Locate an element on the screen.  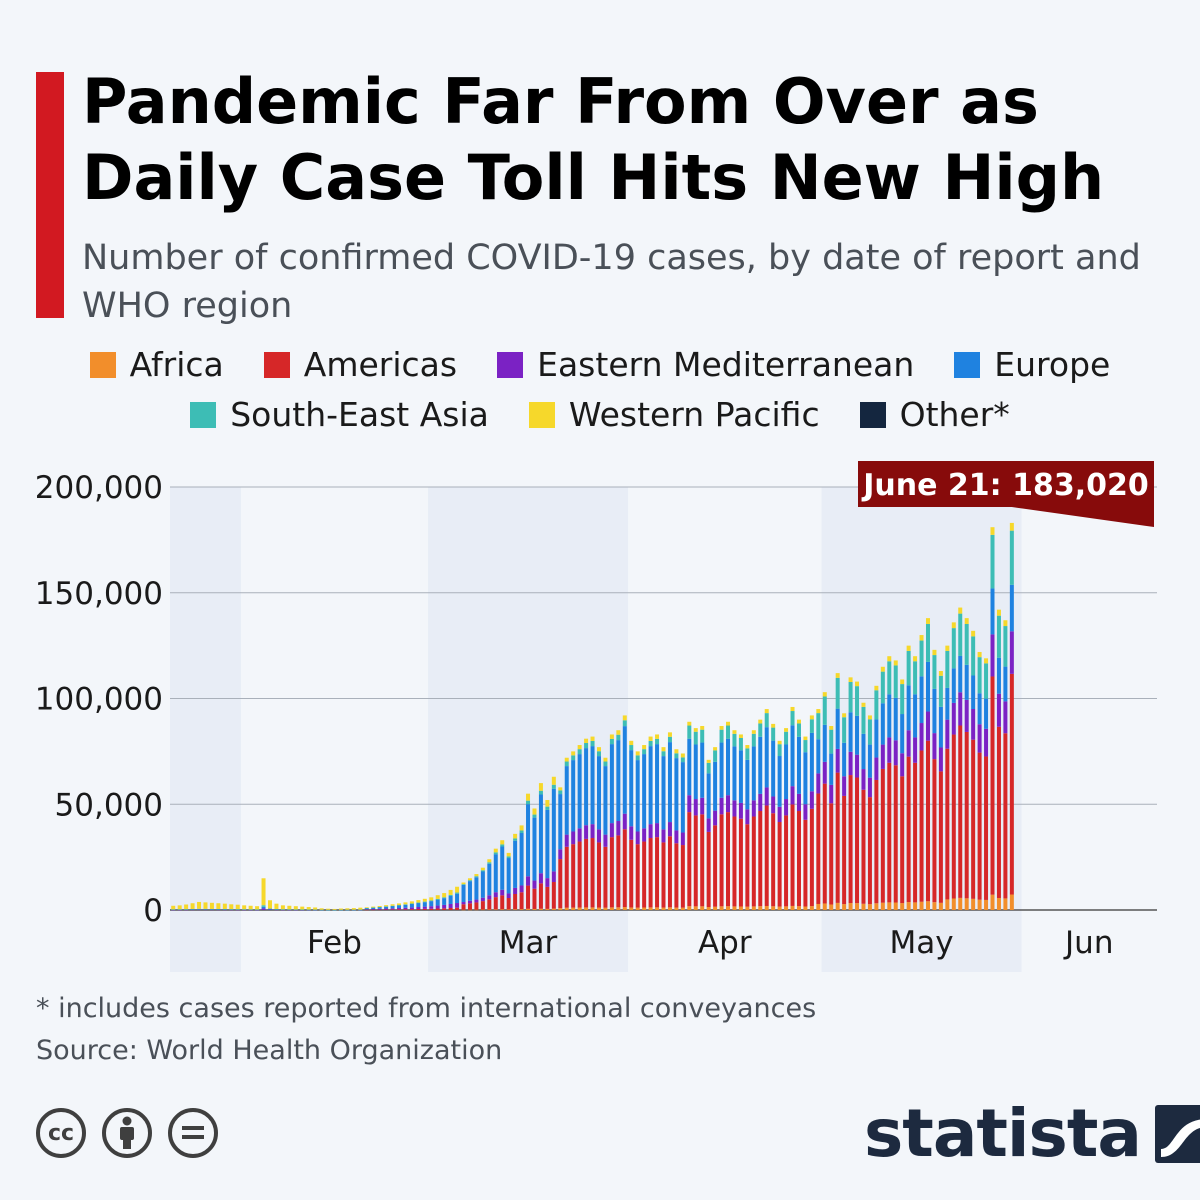
legend-label-eastern-mediterranean: Eastern Mediterranean is located at coordinates (726, 364).